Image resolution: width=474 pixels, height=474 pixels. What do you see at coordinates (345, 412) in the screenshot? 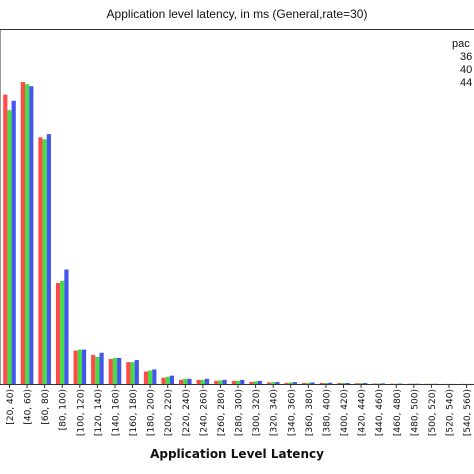
I see `x-tick-label: [400, 420)` at bounding box center [345, 412].